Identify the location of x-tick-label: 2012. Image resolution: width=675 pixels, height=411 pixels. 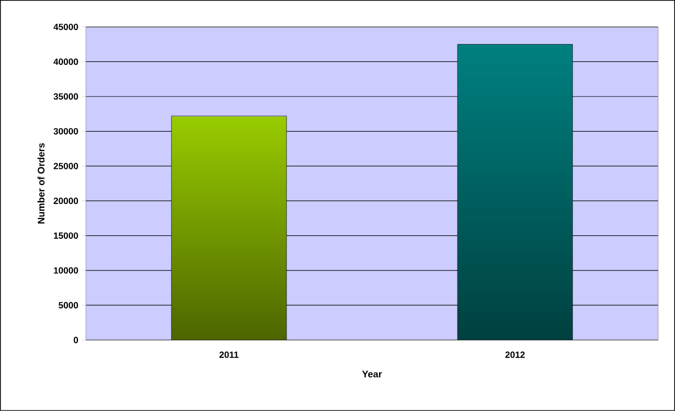
(515, 355).